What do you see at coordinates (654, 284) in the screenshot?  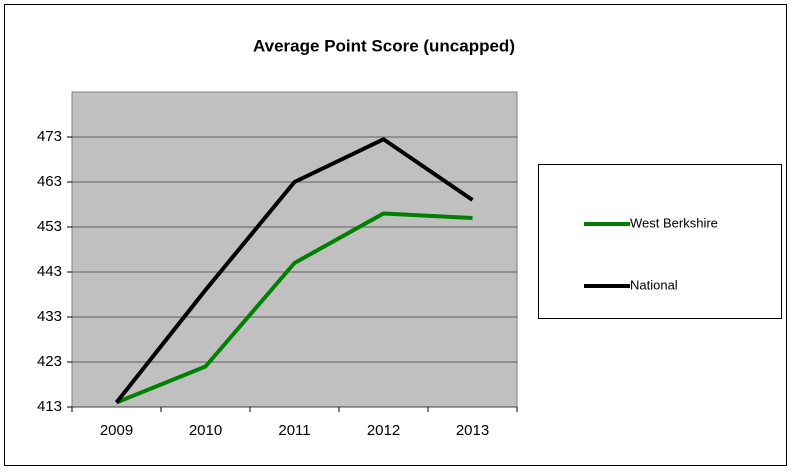 I see `legend-label: National` at bounding box center [654, 284].